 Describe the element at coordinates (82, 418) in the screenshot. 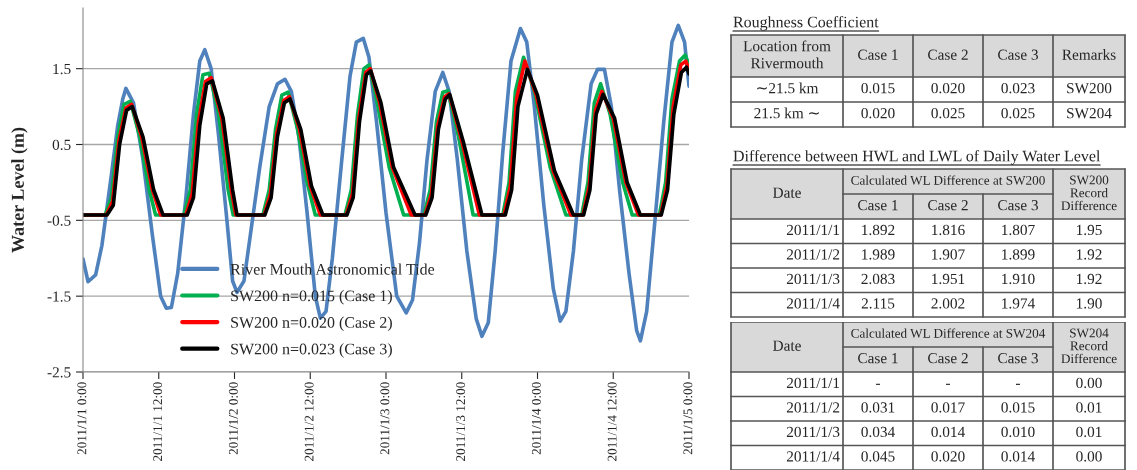

I see `x-tick-label: 2011/1/1 0:00` at that location.